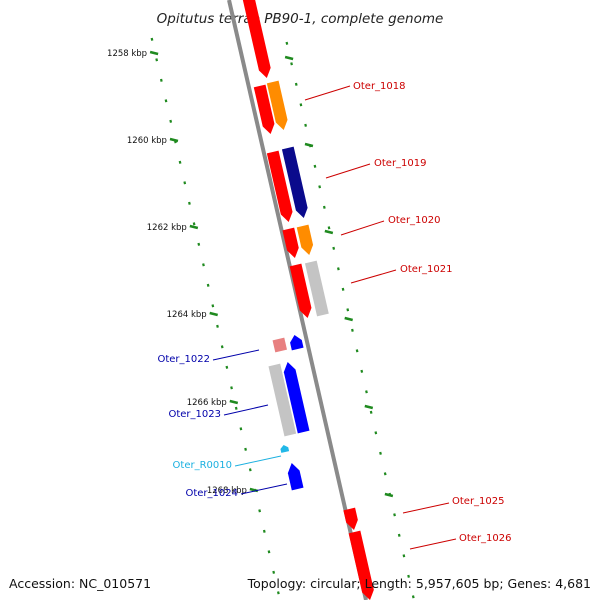 The image size is (600, 600). I want to click on scale-label: 1258 kbp, so click(127, 54).